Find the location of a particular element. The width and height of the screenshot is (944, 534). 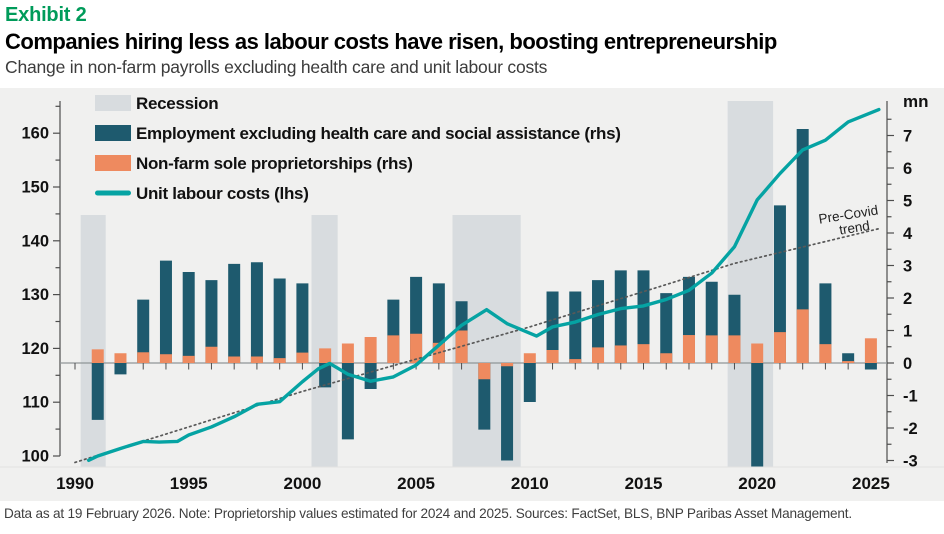

x-axis-label: 2010 is located at coordinates (530, 483).